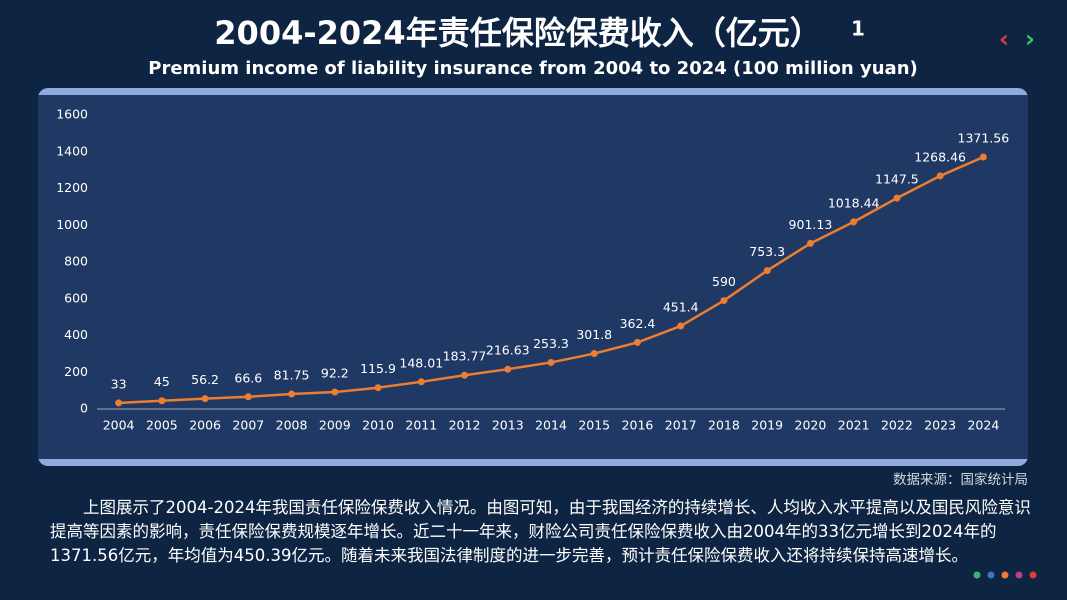  Describe the element at coordinates (76, 297) in the screenshot. I see `y-tick-label: 600` at that location.